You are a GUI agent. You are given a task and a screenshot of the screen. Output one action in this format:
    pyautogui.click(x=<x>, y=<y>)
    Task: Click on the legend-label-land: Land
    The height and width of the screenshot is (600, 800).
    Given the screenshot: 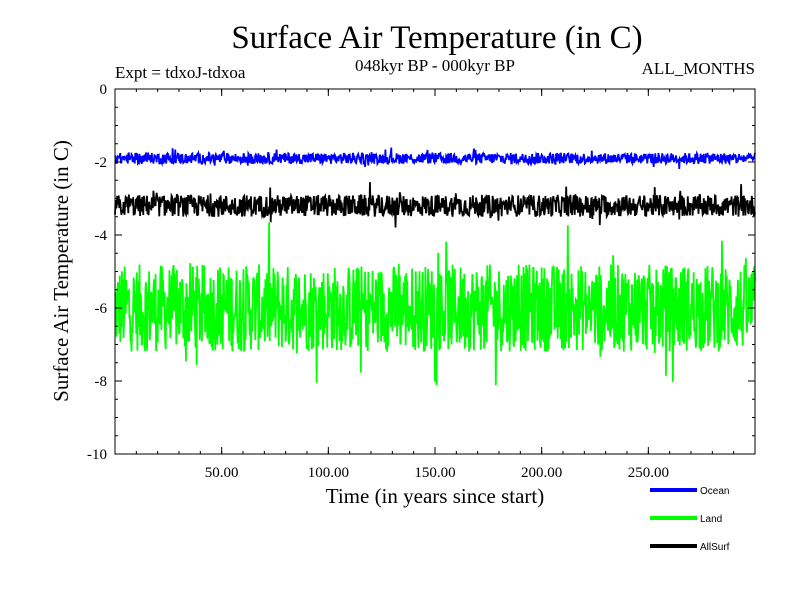 What is the action you would take?
    pyautogui.click(x=711, y=519)
    